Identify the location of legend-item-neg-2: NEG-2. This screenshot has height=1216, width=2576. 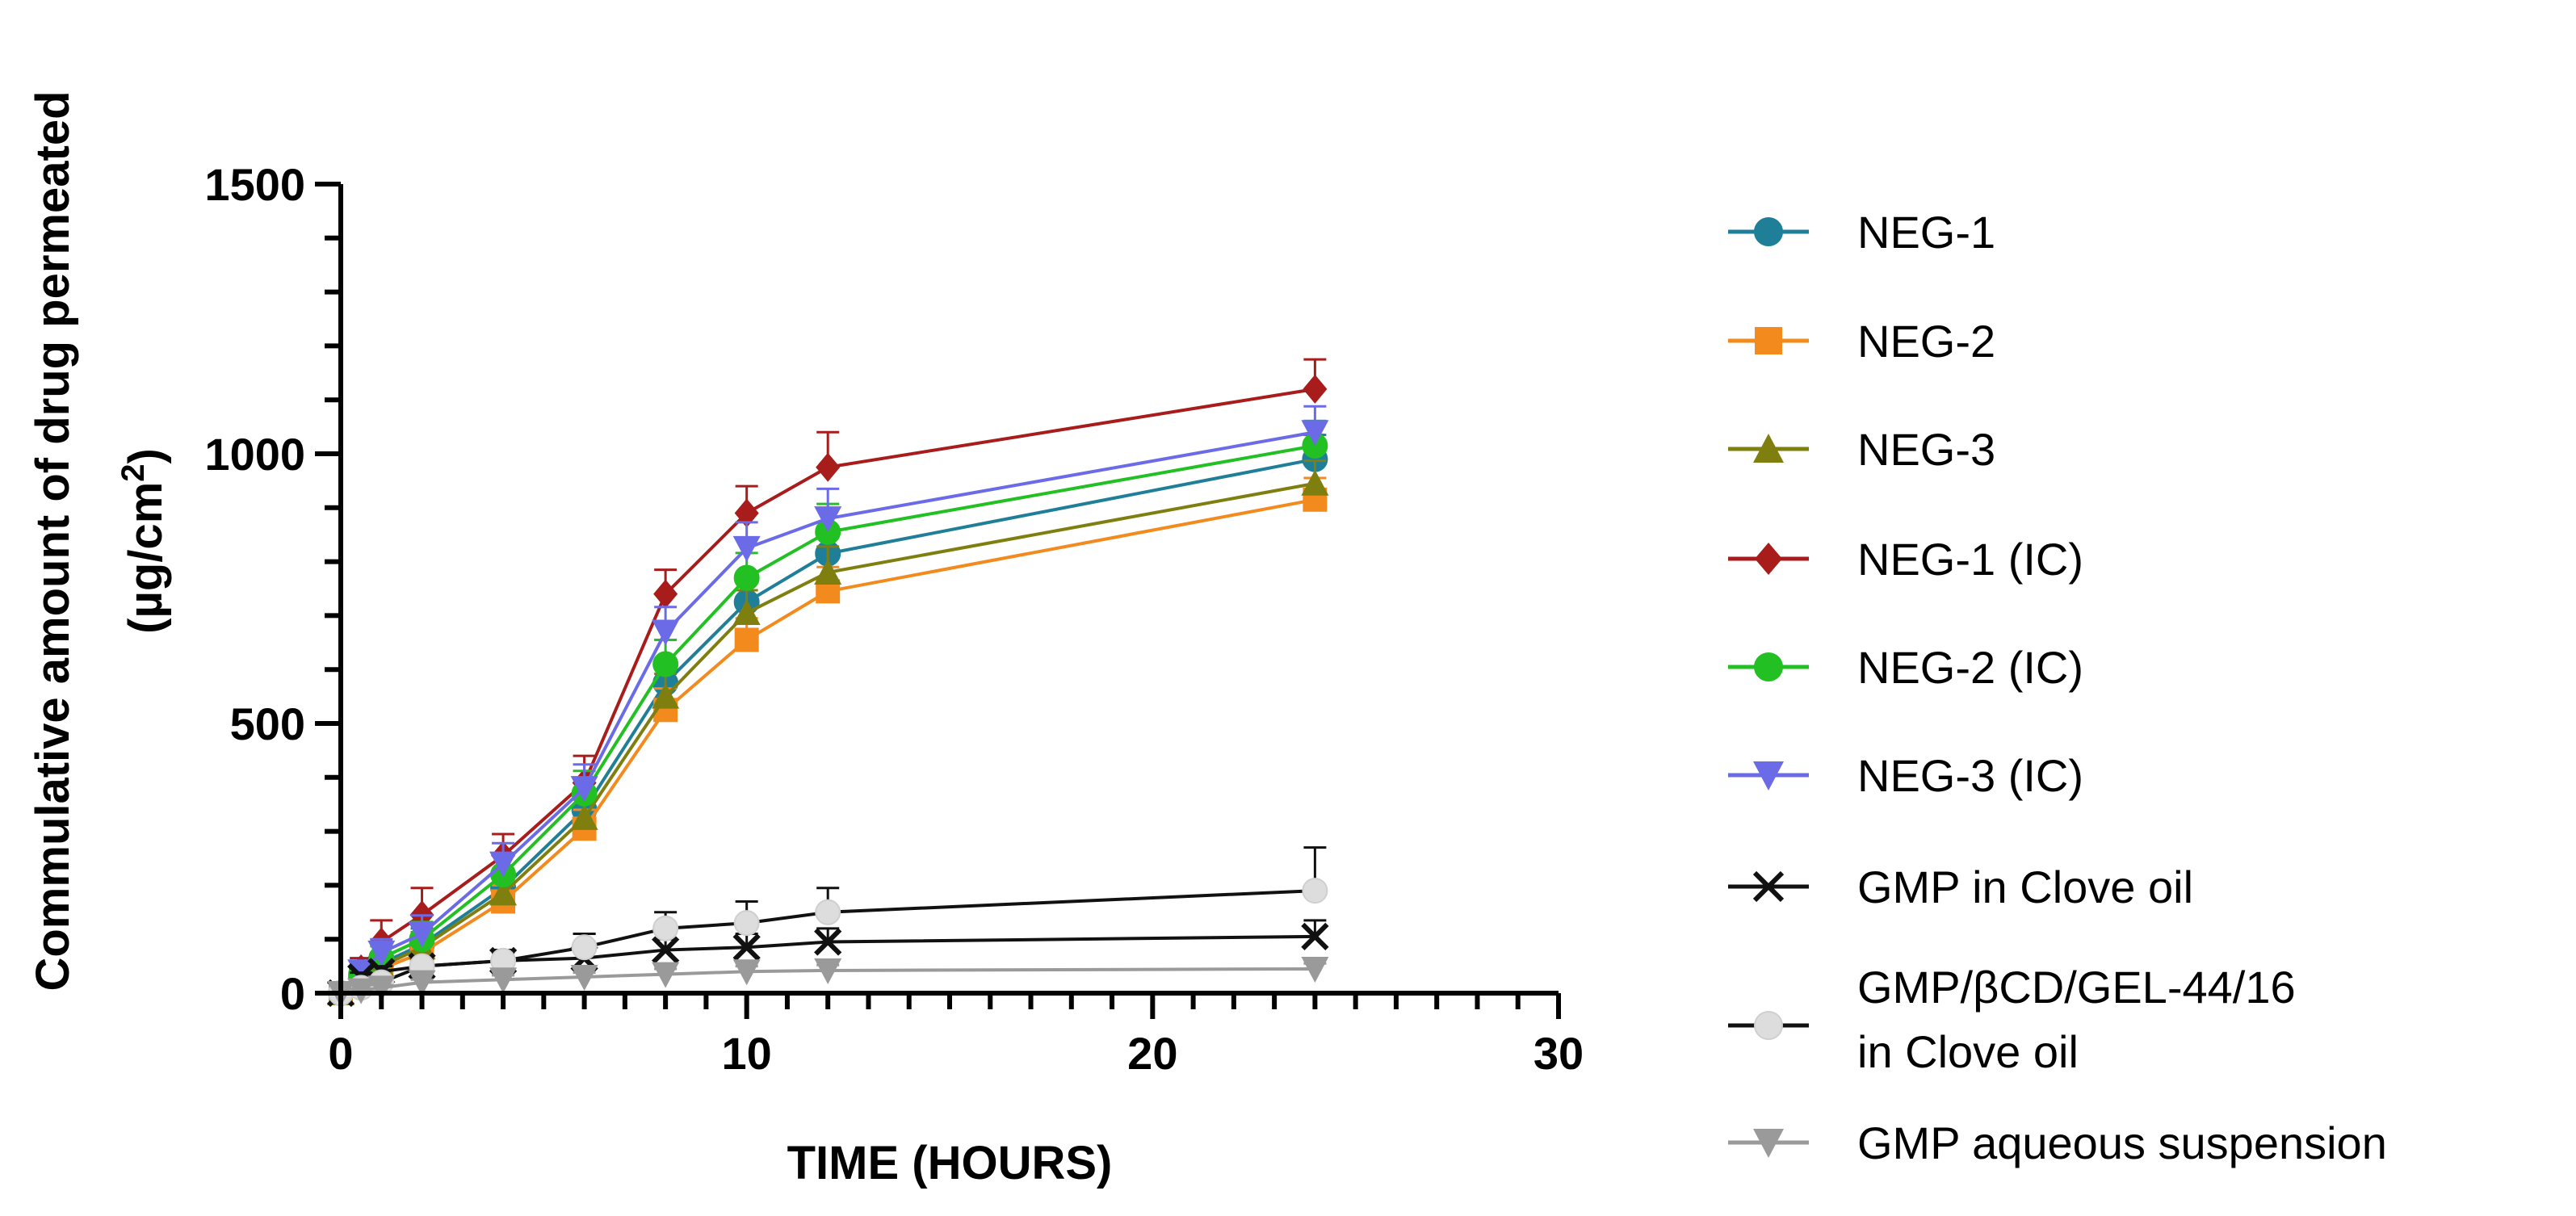
(1861, 341).